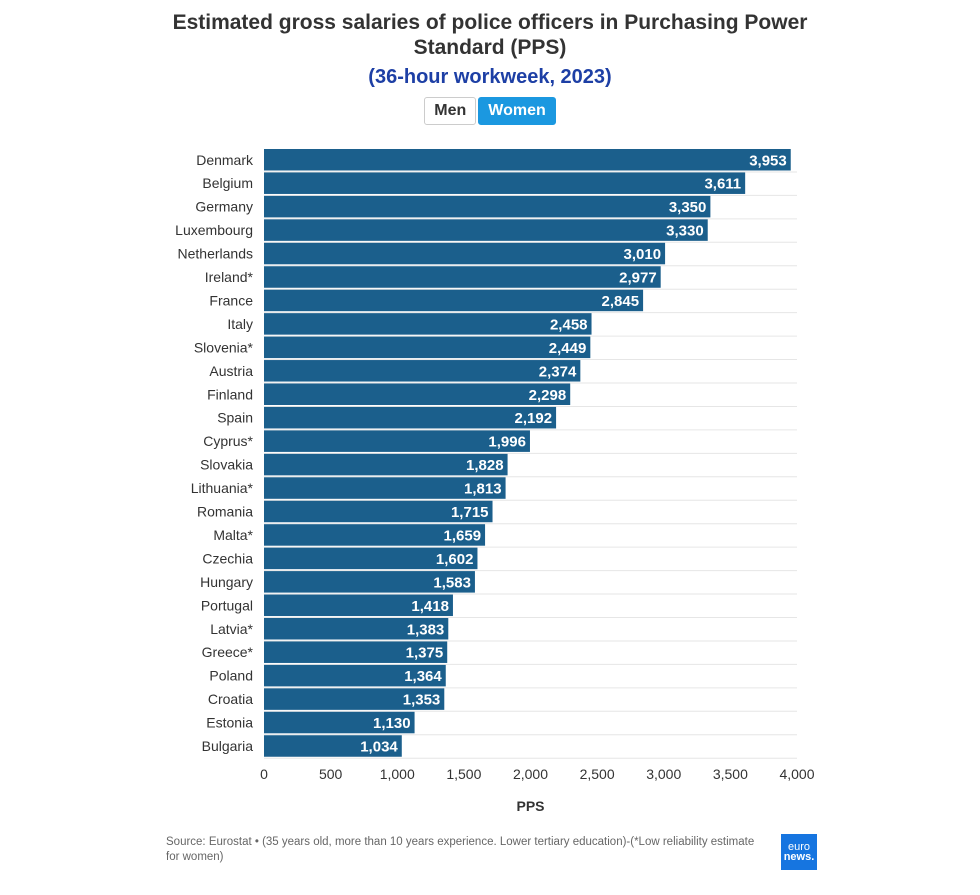  Describe the element at coordinates (569, 324) in the screenshot. I see `value-label: 2,458` at that location.